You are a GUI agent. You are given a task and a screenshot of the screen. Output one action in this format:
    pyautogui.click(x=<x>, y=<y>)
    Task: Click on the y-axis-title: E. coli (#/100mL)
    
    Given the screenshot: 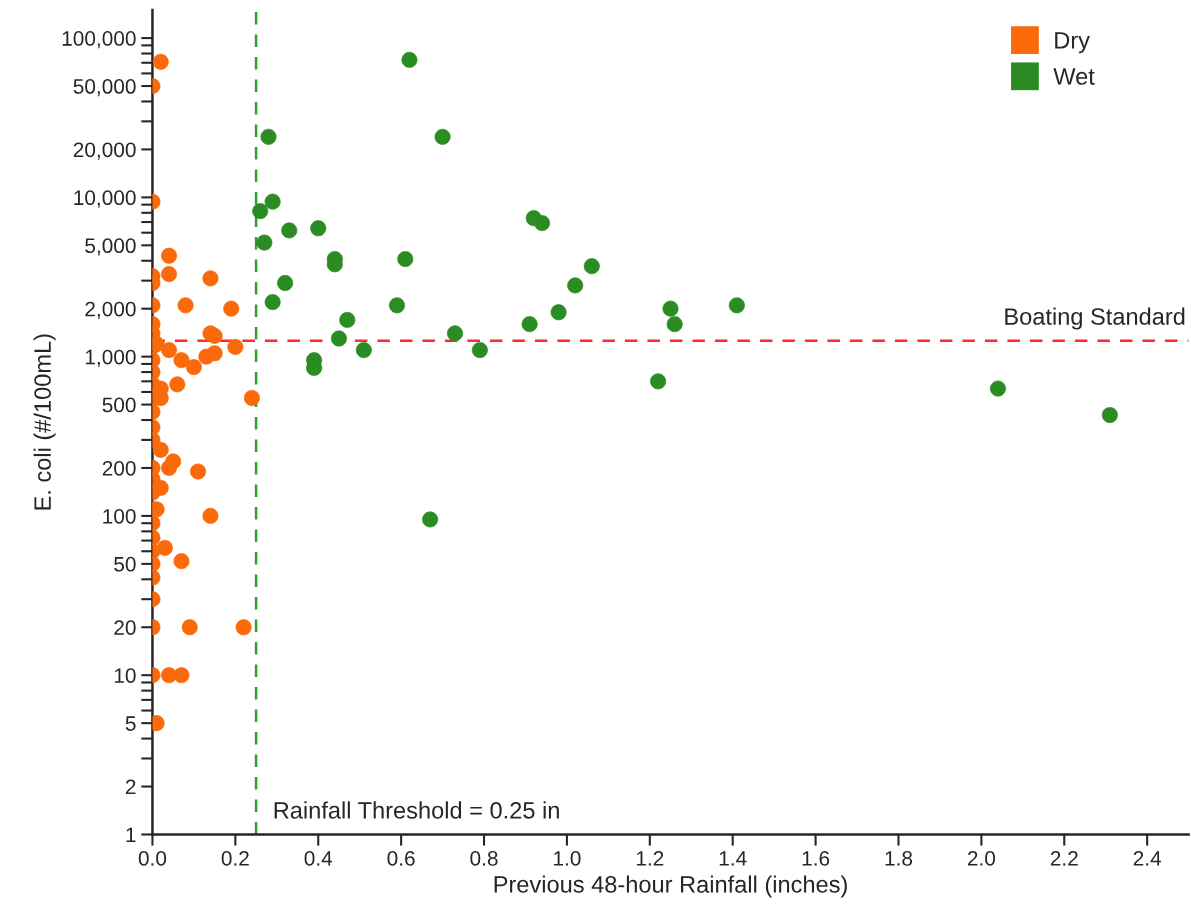 What is the action you would take?
    pyautogui.click(x=44, y=422)
    